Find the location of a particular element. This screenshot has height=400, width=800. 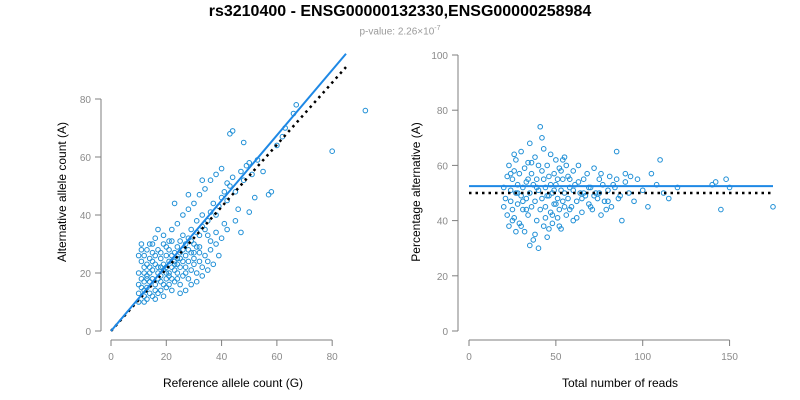

y-tick-label: 40 is located at coordinates (86, 216).